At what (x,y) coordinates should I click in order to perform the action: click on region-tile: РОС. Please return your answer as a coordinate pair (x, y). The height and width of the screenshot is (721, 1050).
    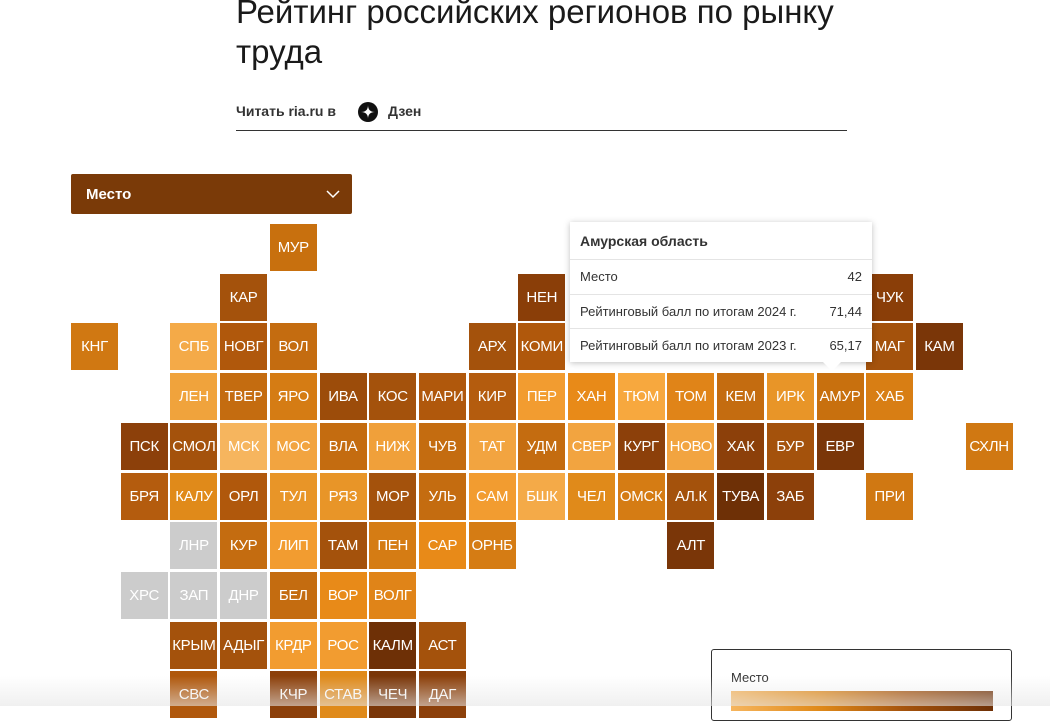
    Looking at the image, I should click on (343, 645).